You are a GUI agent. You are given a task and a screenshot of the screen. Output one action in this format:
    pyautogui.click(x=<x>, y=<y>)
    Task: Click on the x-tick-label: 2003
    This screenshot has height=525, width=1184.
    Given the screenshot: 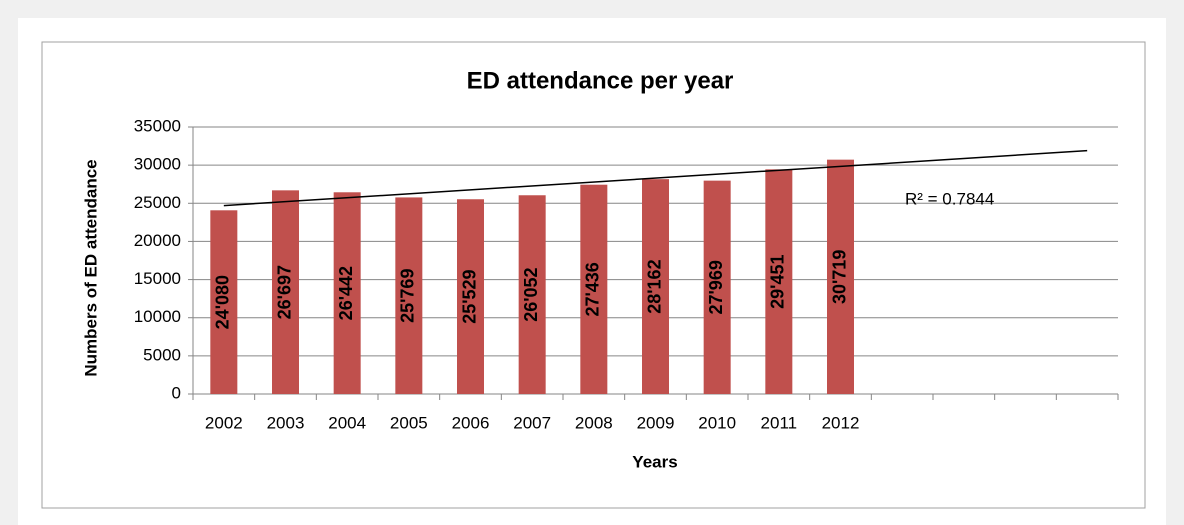 What is the action you would take?
    pyautogui.click(x=286, y=422)
    